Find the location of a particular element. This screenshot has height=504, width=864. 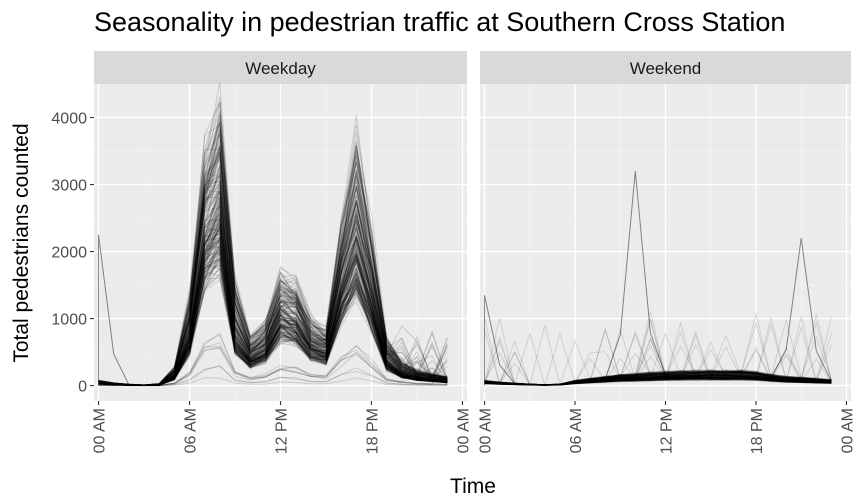

x-tick-label: 00 AM is located at coordinates (463, 430).